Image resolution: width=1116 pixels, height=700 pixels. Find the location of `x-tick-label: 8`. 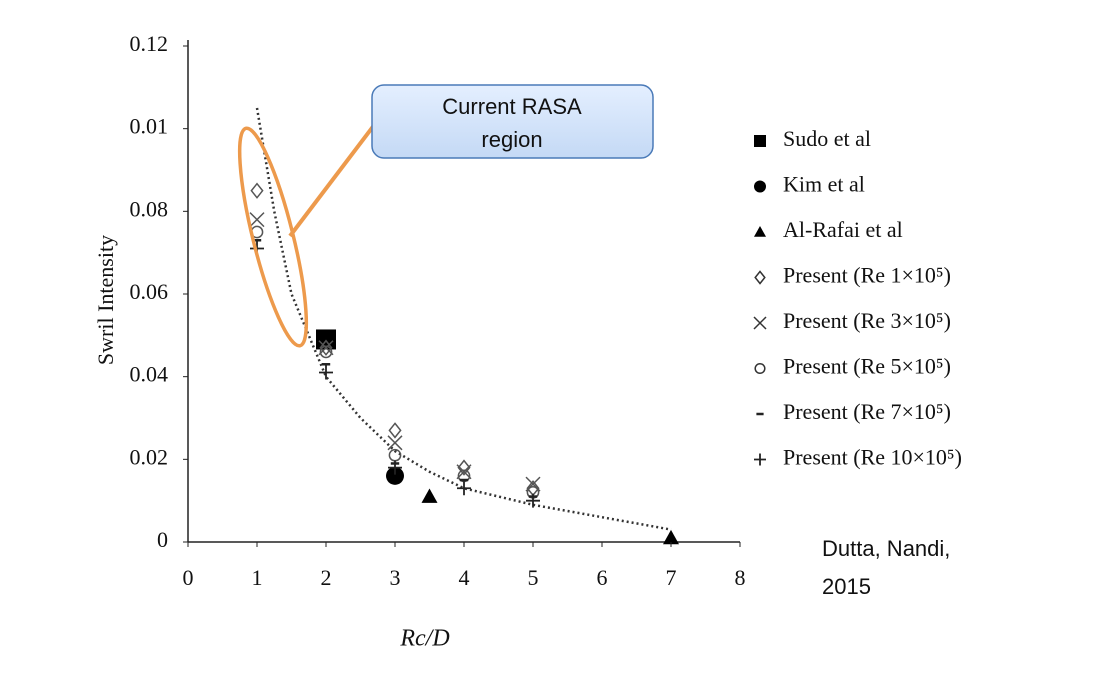

x-tick-label: 8 is located at coordinates (740, 577).